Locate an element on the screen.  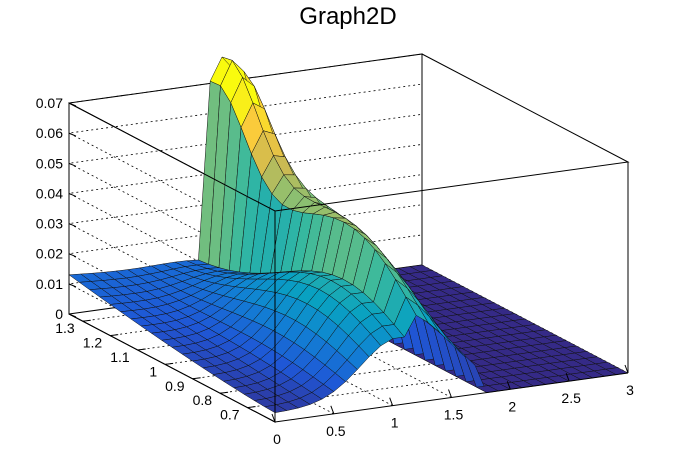
y-tick-label: 1.2 is located at coordinates (93, 343).